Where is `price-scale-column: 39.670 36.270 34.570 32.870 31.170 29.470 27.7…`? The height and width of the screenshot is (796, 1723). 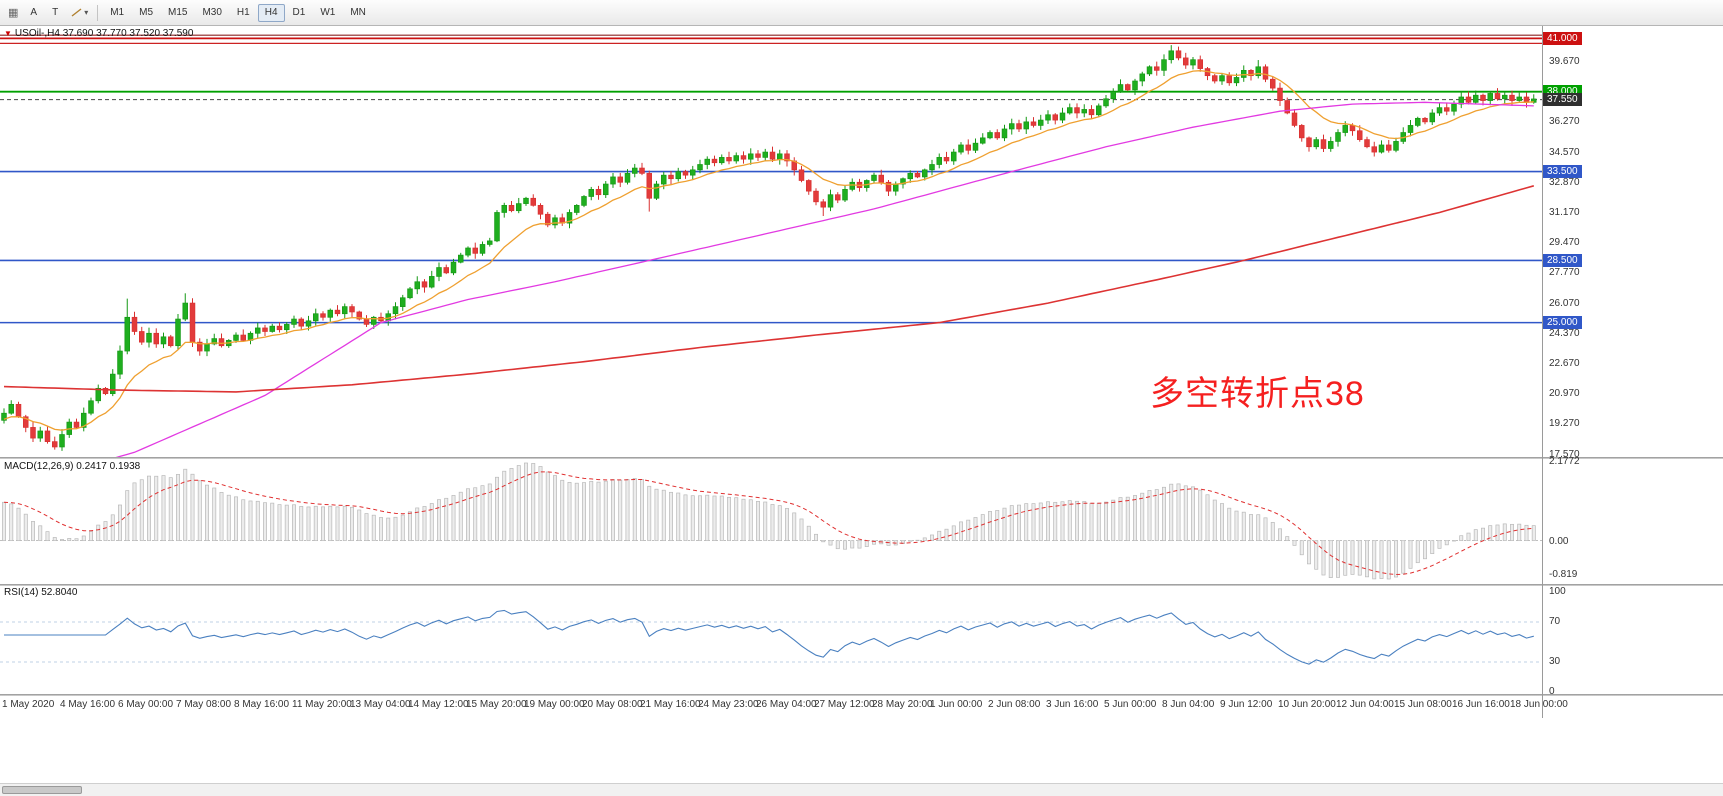
price-scale-column: 39.670 36.270 34.570 32.870 31.170 29.470 27.7… is located at coordinates (1633, 372).